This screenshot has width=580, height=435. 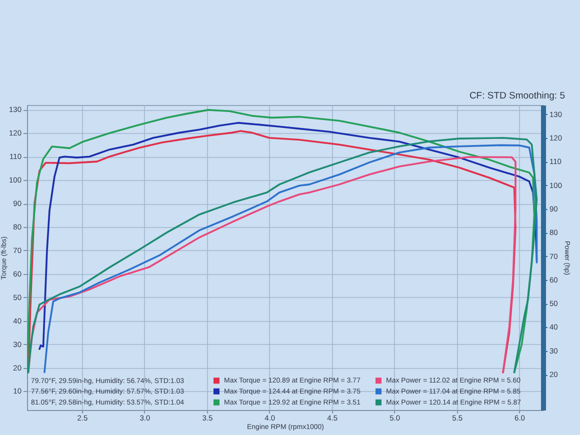 What do you see at coordinates (517, 96) in the screenshot?
I see `chart-subtitle: CF: STD Smoothing: 5` at bounding box center [517, 96].